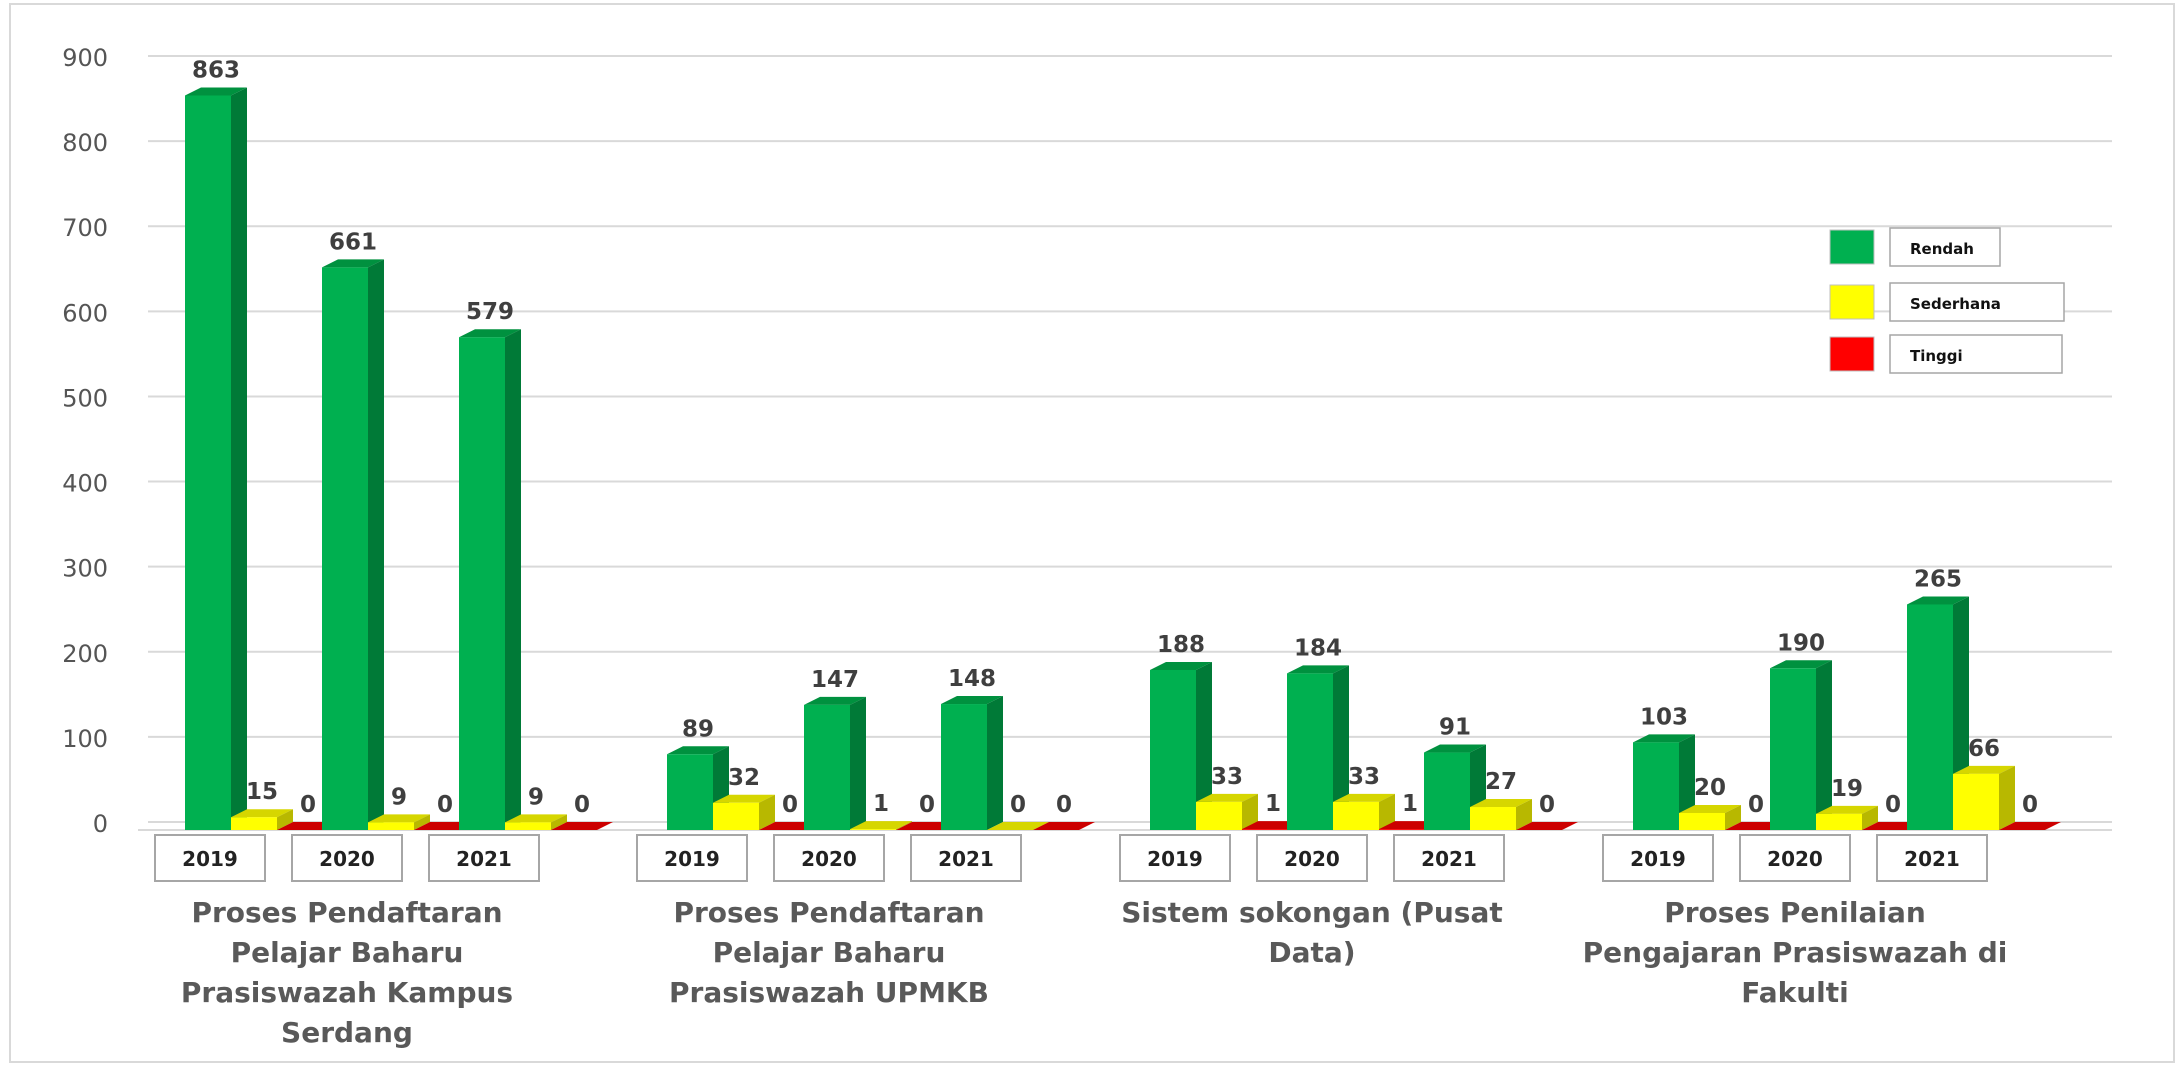  What do you see at coordinates (85, 398) in the screenshot?
I see `y-tick-label: 500` at bounding box center [85, 398].